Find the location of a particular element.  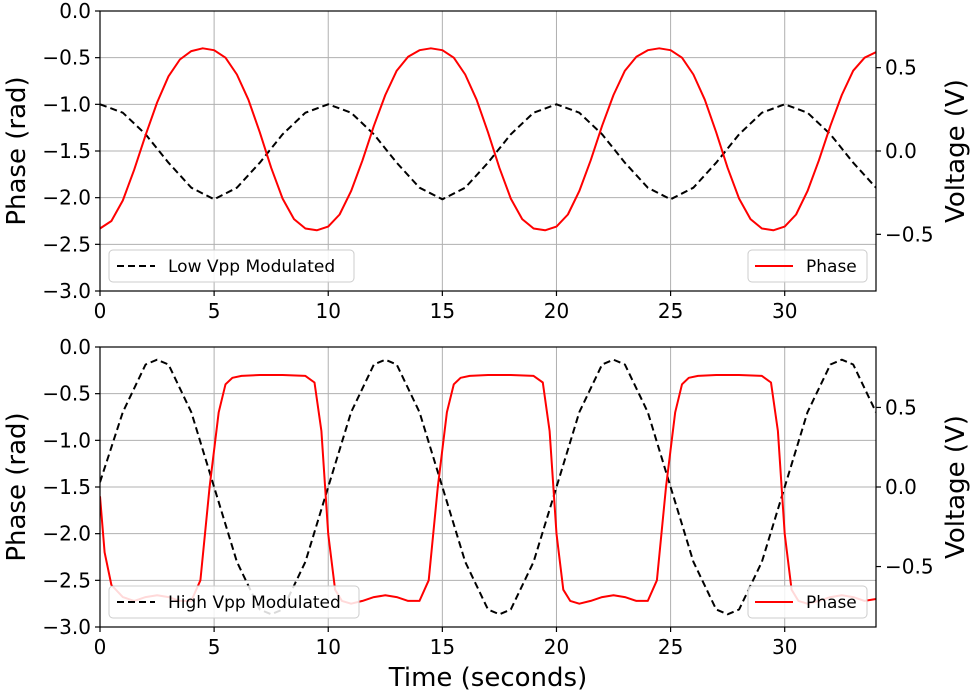

x-axis-label: Time (seconds) is located at coordinates (487, 678).